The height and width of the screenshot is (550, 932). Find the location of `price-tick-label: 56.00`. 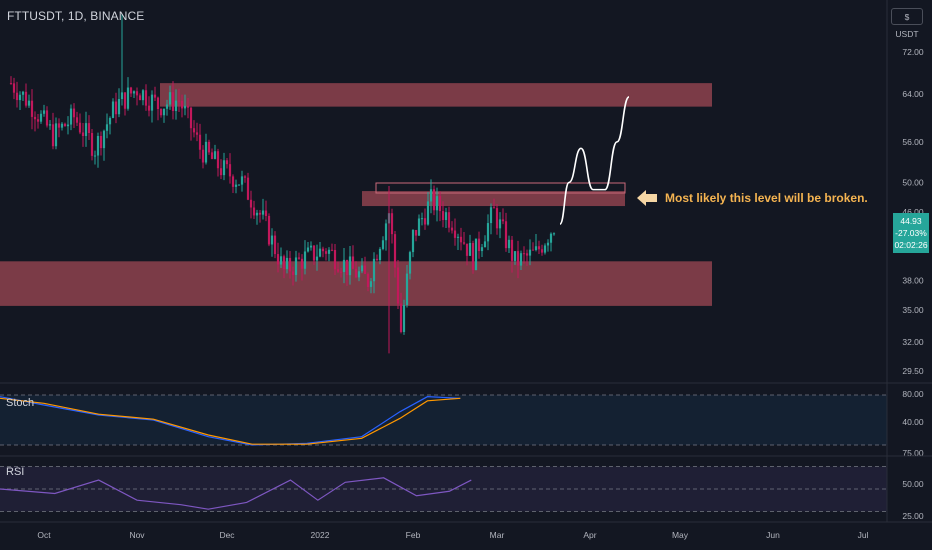

price-tick-label: 56.00 is located at coordinates (913, 142).